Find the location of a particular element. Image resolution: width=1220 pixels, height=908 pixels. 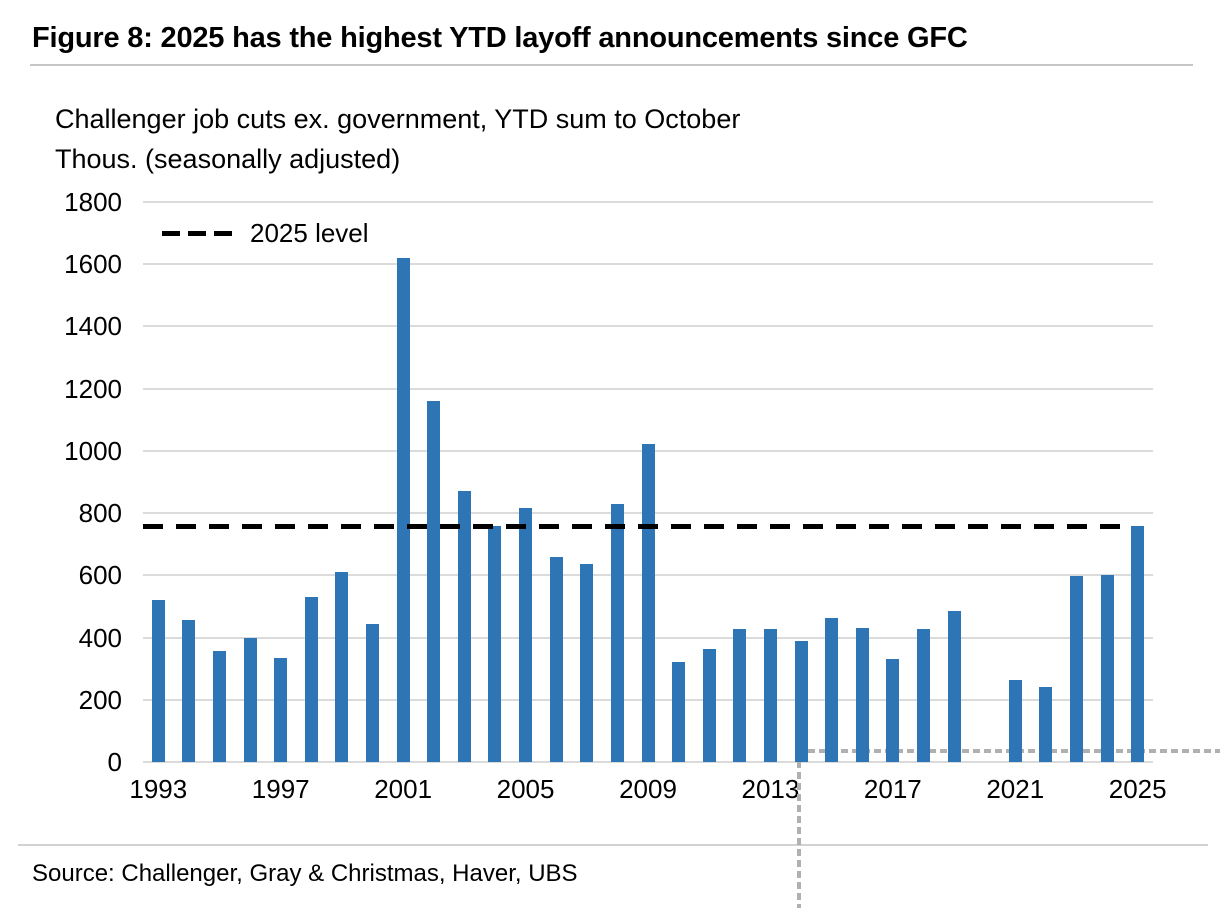

bar-1996 is located at coordinates (250, 699).